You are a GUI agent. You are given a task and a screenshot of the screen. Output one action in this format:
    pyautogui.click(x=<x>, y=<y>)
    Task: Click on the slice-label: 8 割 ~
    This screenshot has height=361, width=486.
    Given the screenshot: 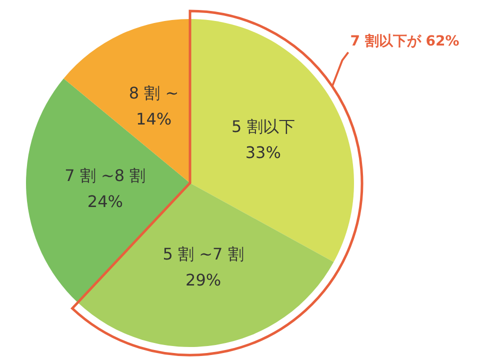 What is the action you would take?
    pyautogui.click(x=153, y=93)
    